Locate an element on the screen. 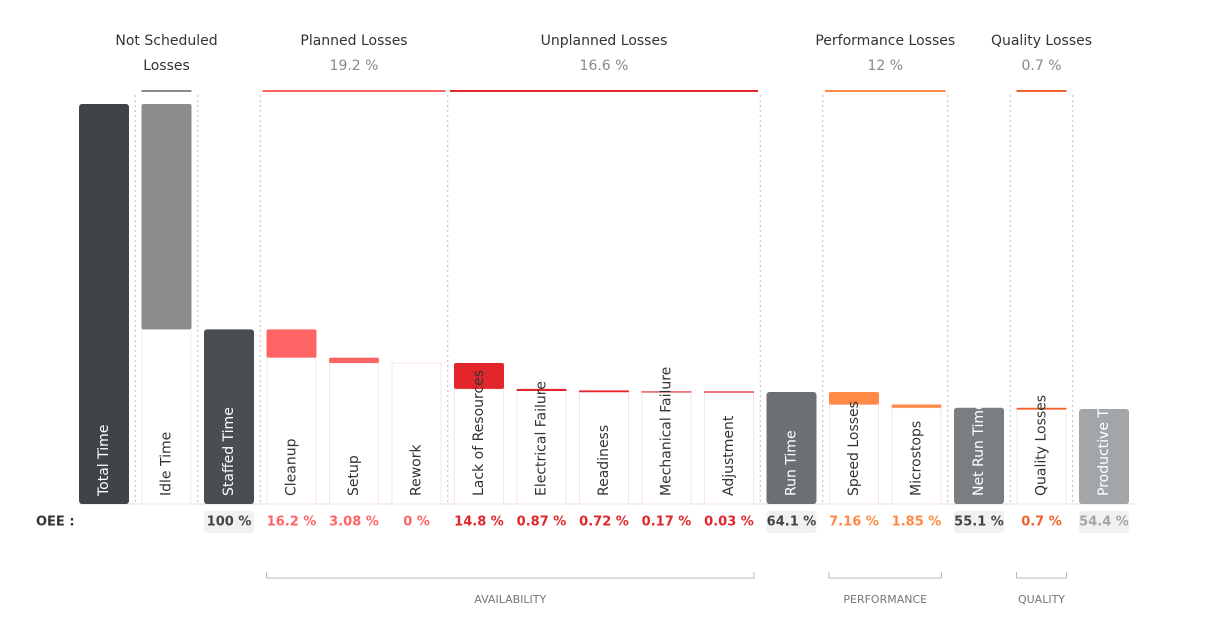  value-label: 54.4 % is located at coordinates (1104, 522).